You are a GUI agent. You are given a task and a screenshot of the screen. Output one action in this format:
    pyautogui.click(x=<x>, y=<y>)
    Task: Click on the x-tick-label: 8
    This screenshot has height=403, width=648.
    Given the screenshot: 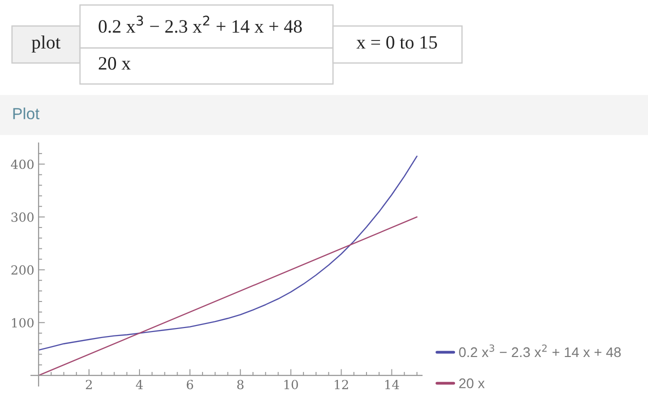 What is the action you would take?
    pyautogui.click(x=240, y=385)
    